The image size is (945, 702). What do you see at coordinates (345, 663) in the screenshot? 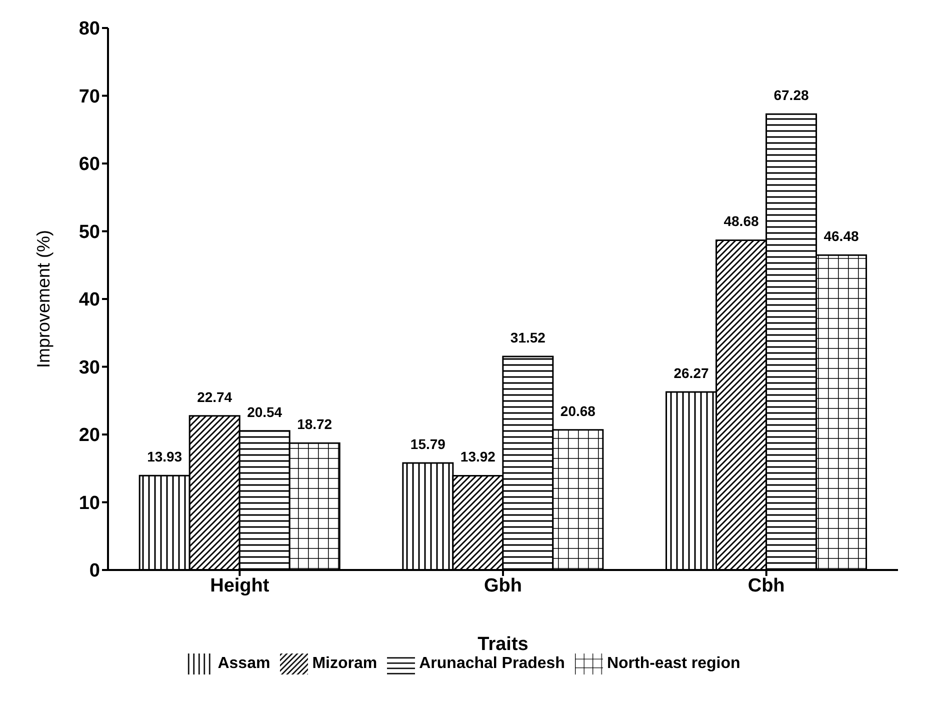
I see `legend-label: Mizoram` at bounding box center [345, 663].